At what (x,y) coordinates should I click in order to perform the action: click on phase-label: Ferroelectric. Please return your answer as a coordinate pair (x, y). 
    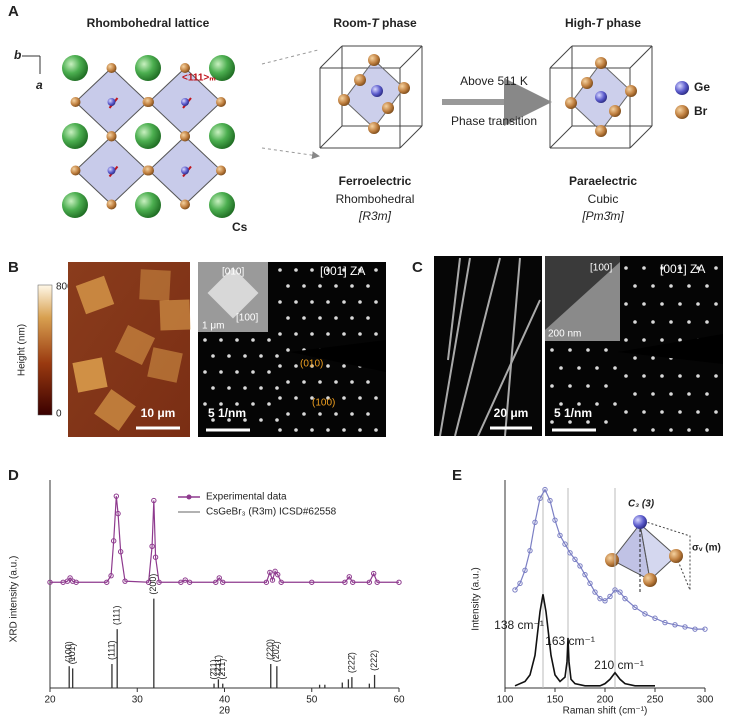
    Looking at the image, I should click on (375, 181).